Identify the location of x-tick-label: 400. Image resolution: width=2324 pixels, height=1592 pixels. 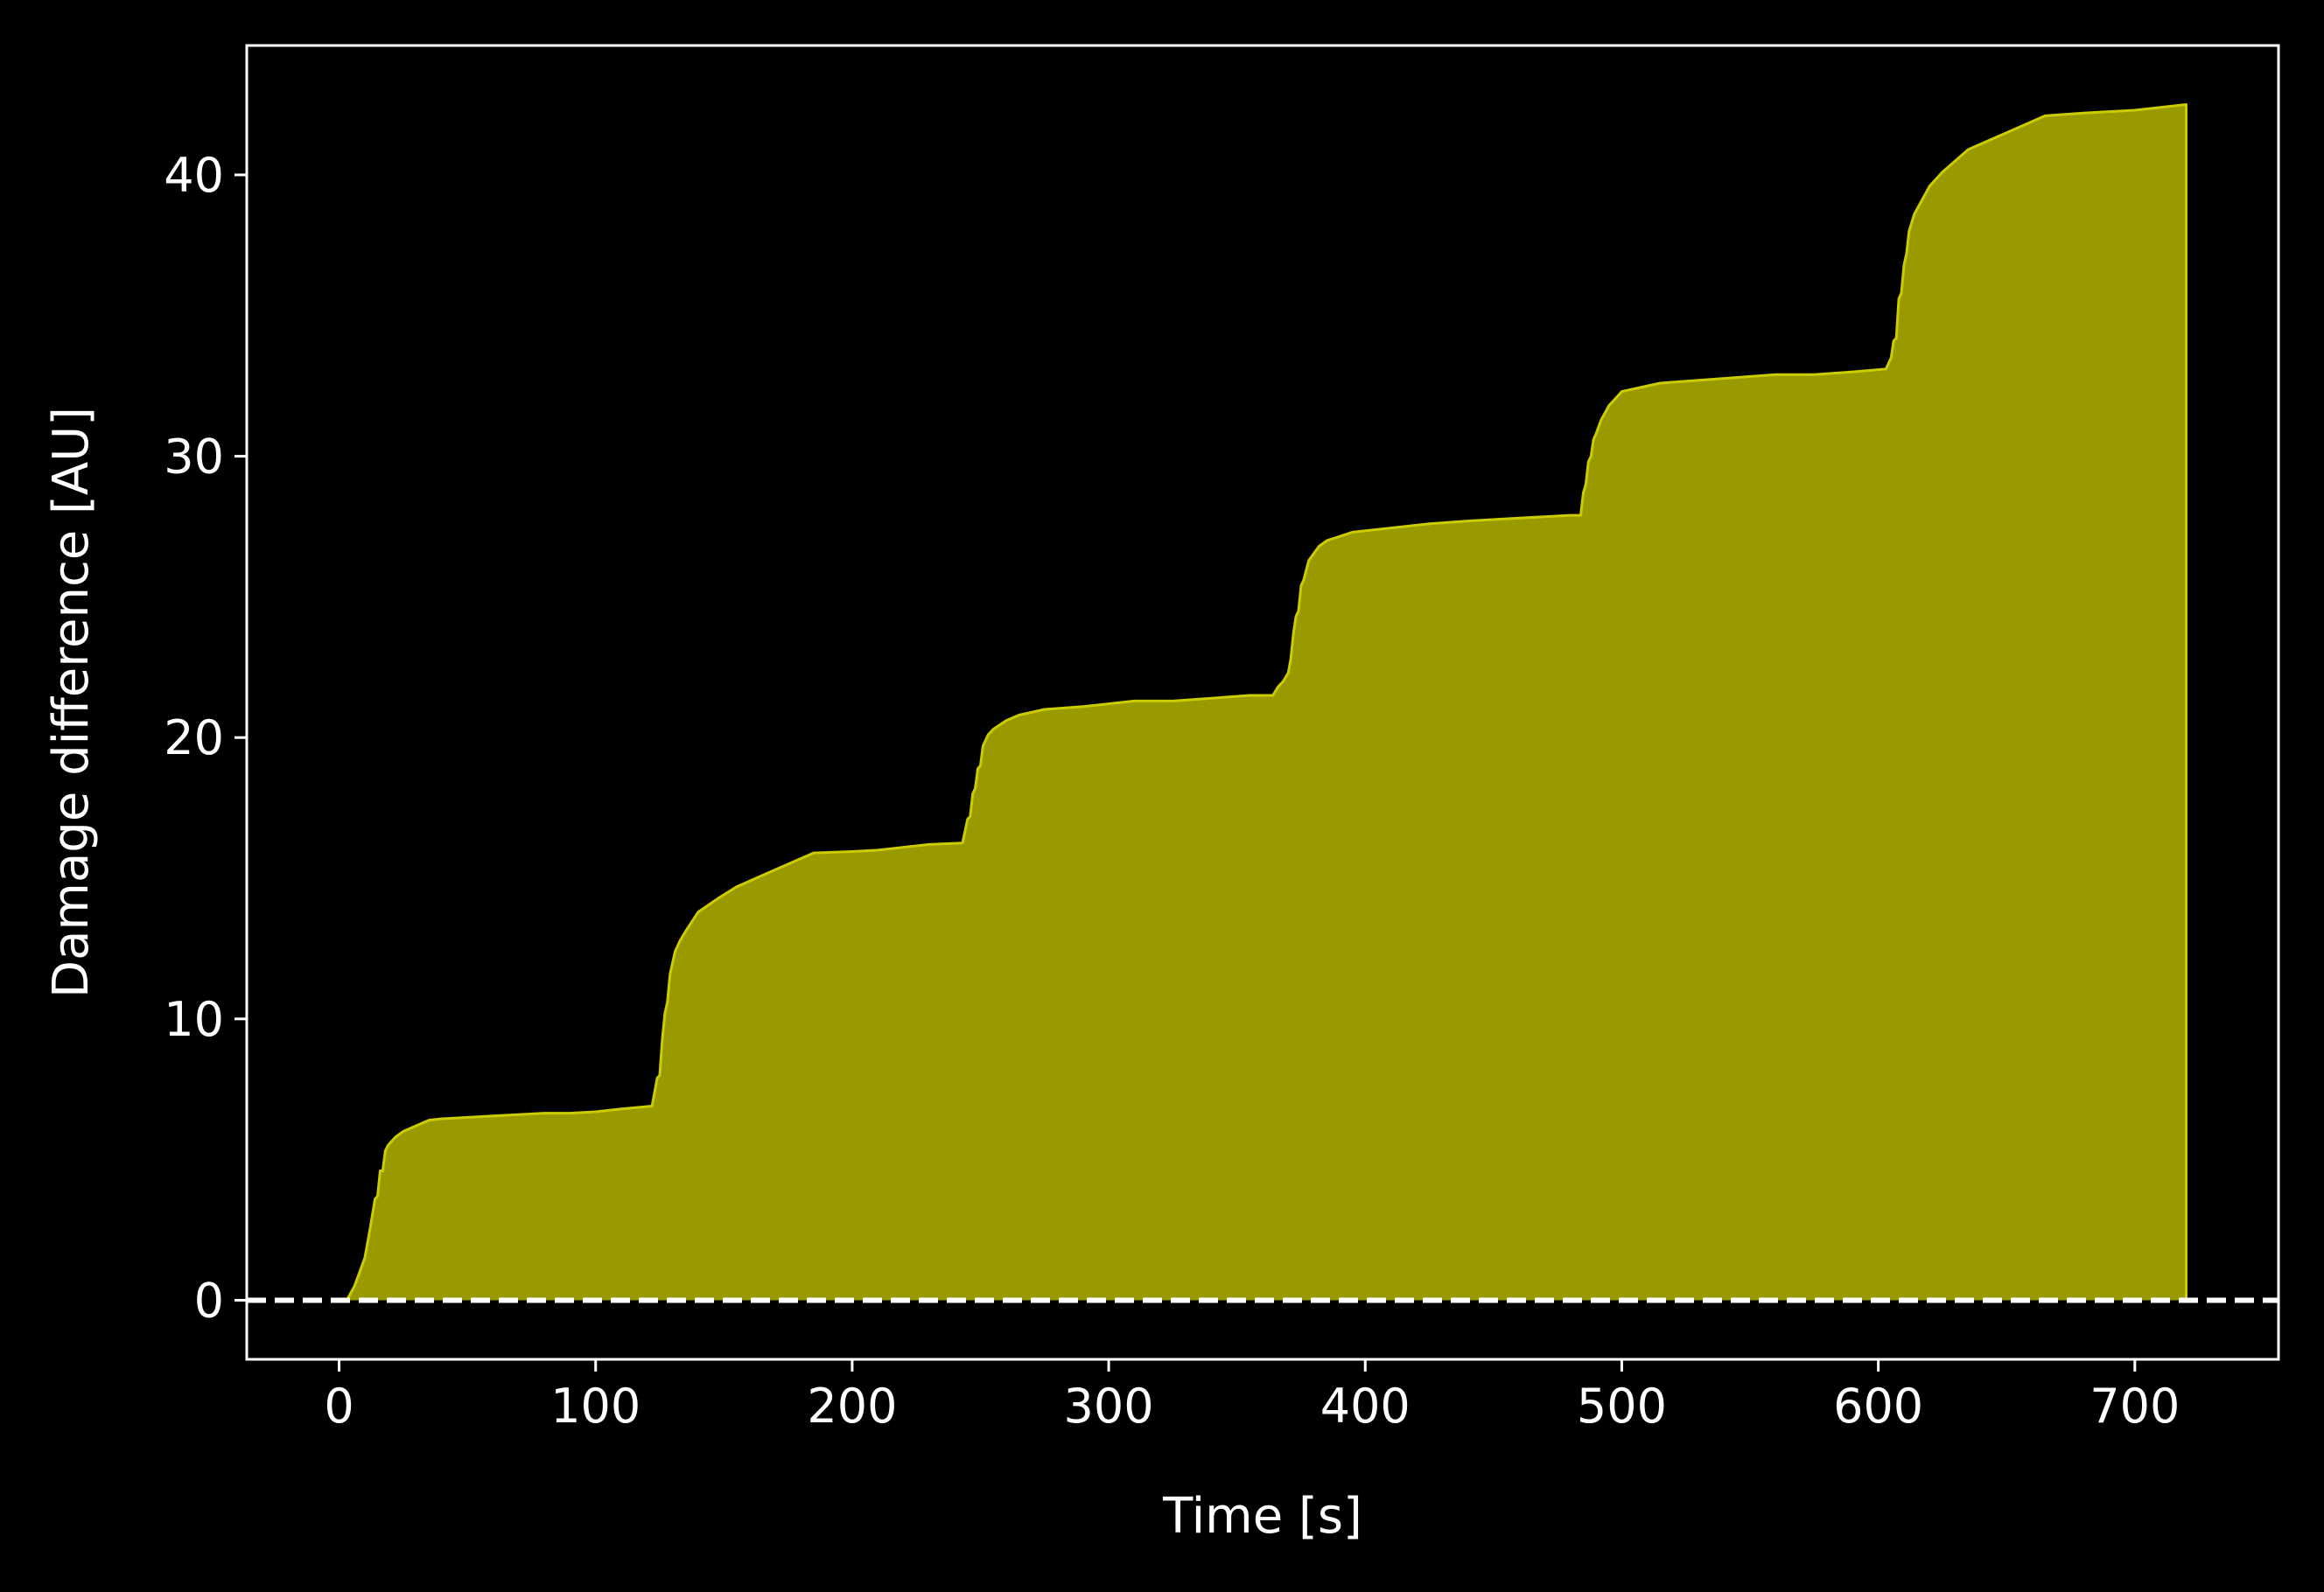
(1365, 1406).